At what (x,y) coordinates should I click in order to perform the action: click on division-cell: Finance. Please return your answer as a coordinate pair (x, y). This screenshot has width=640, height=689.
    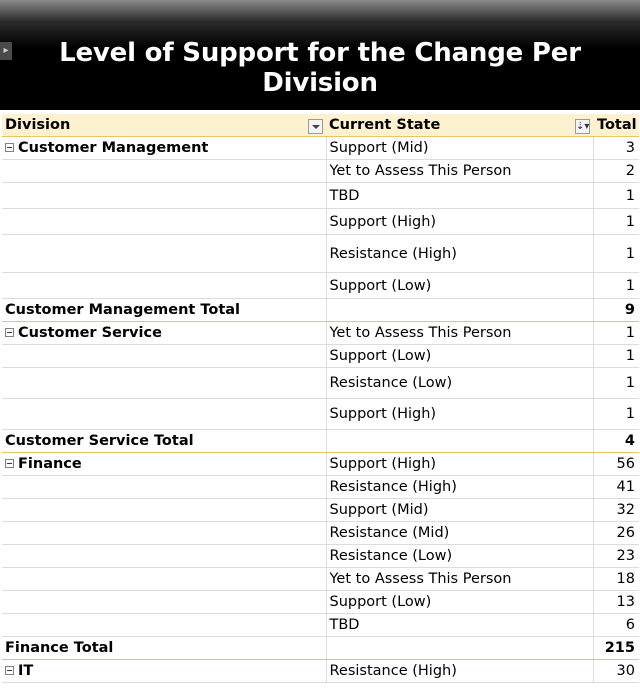
    Looking at the image, I should click on (164, 464).